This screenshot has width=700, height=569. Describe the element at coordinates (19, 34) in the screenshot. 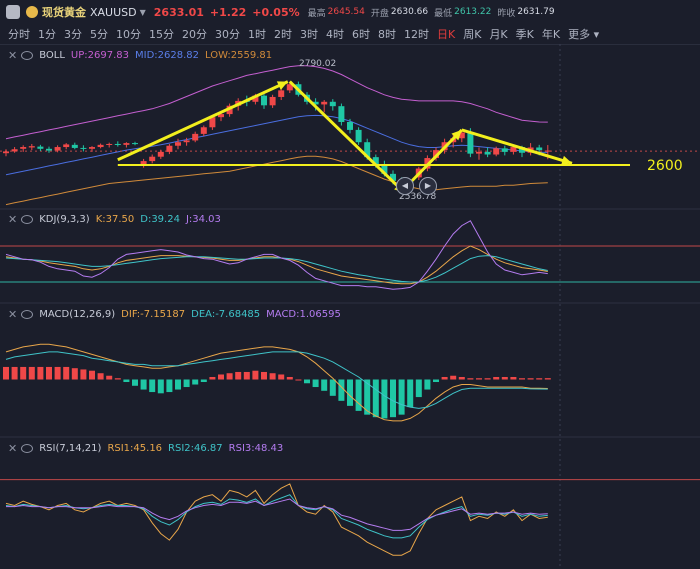

I see `timeframe-0: 分时` at that location.